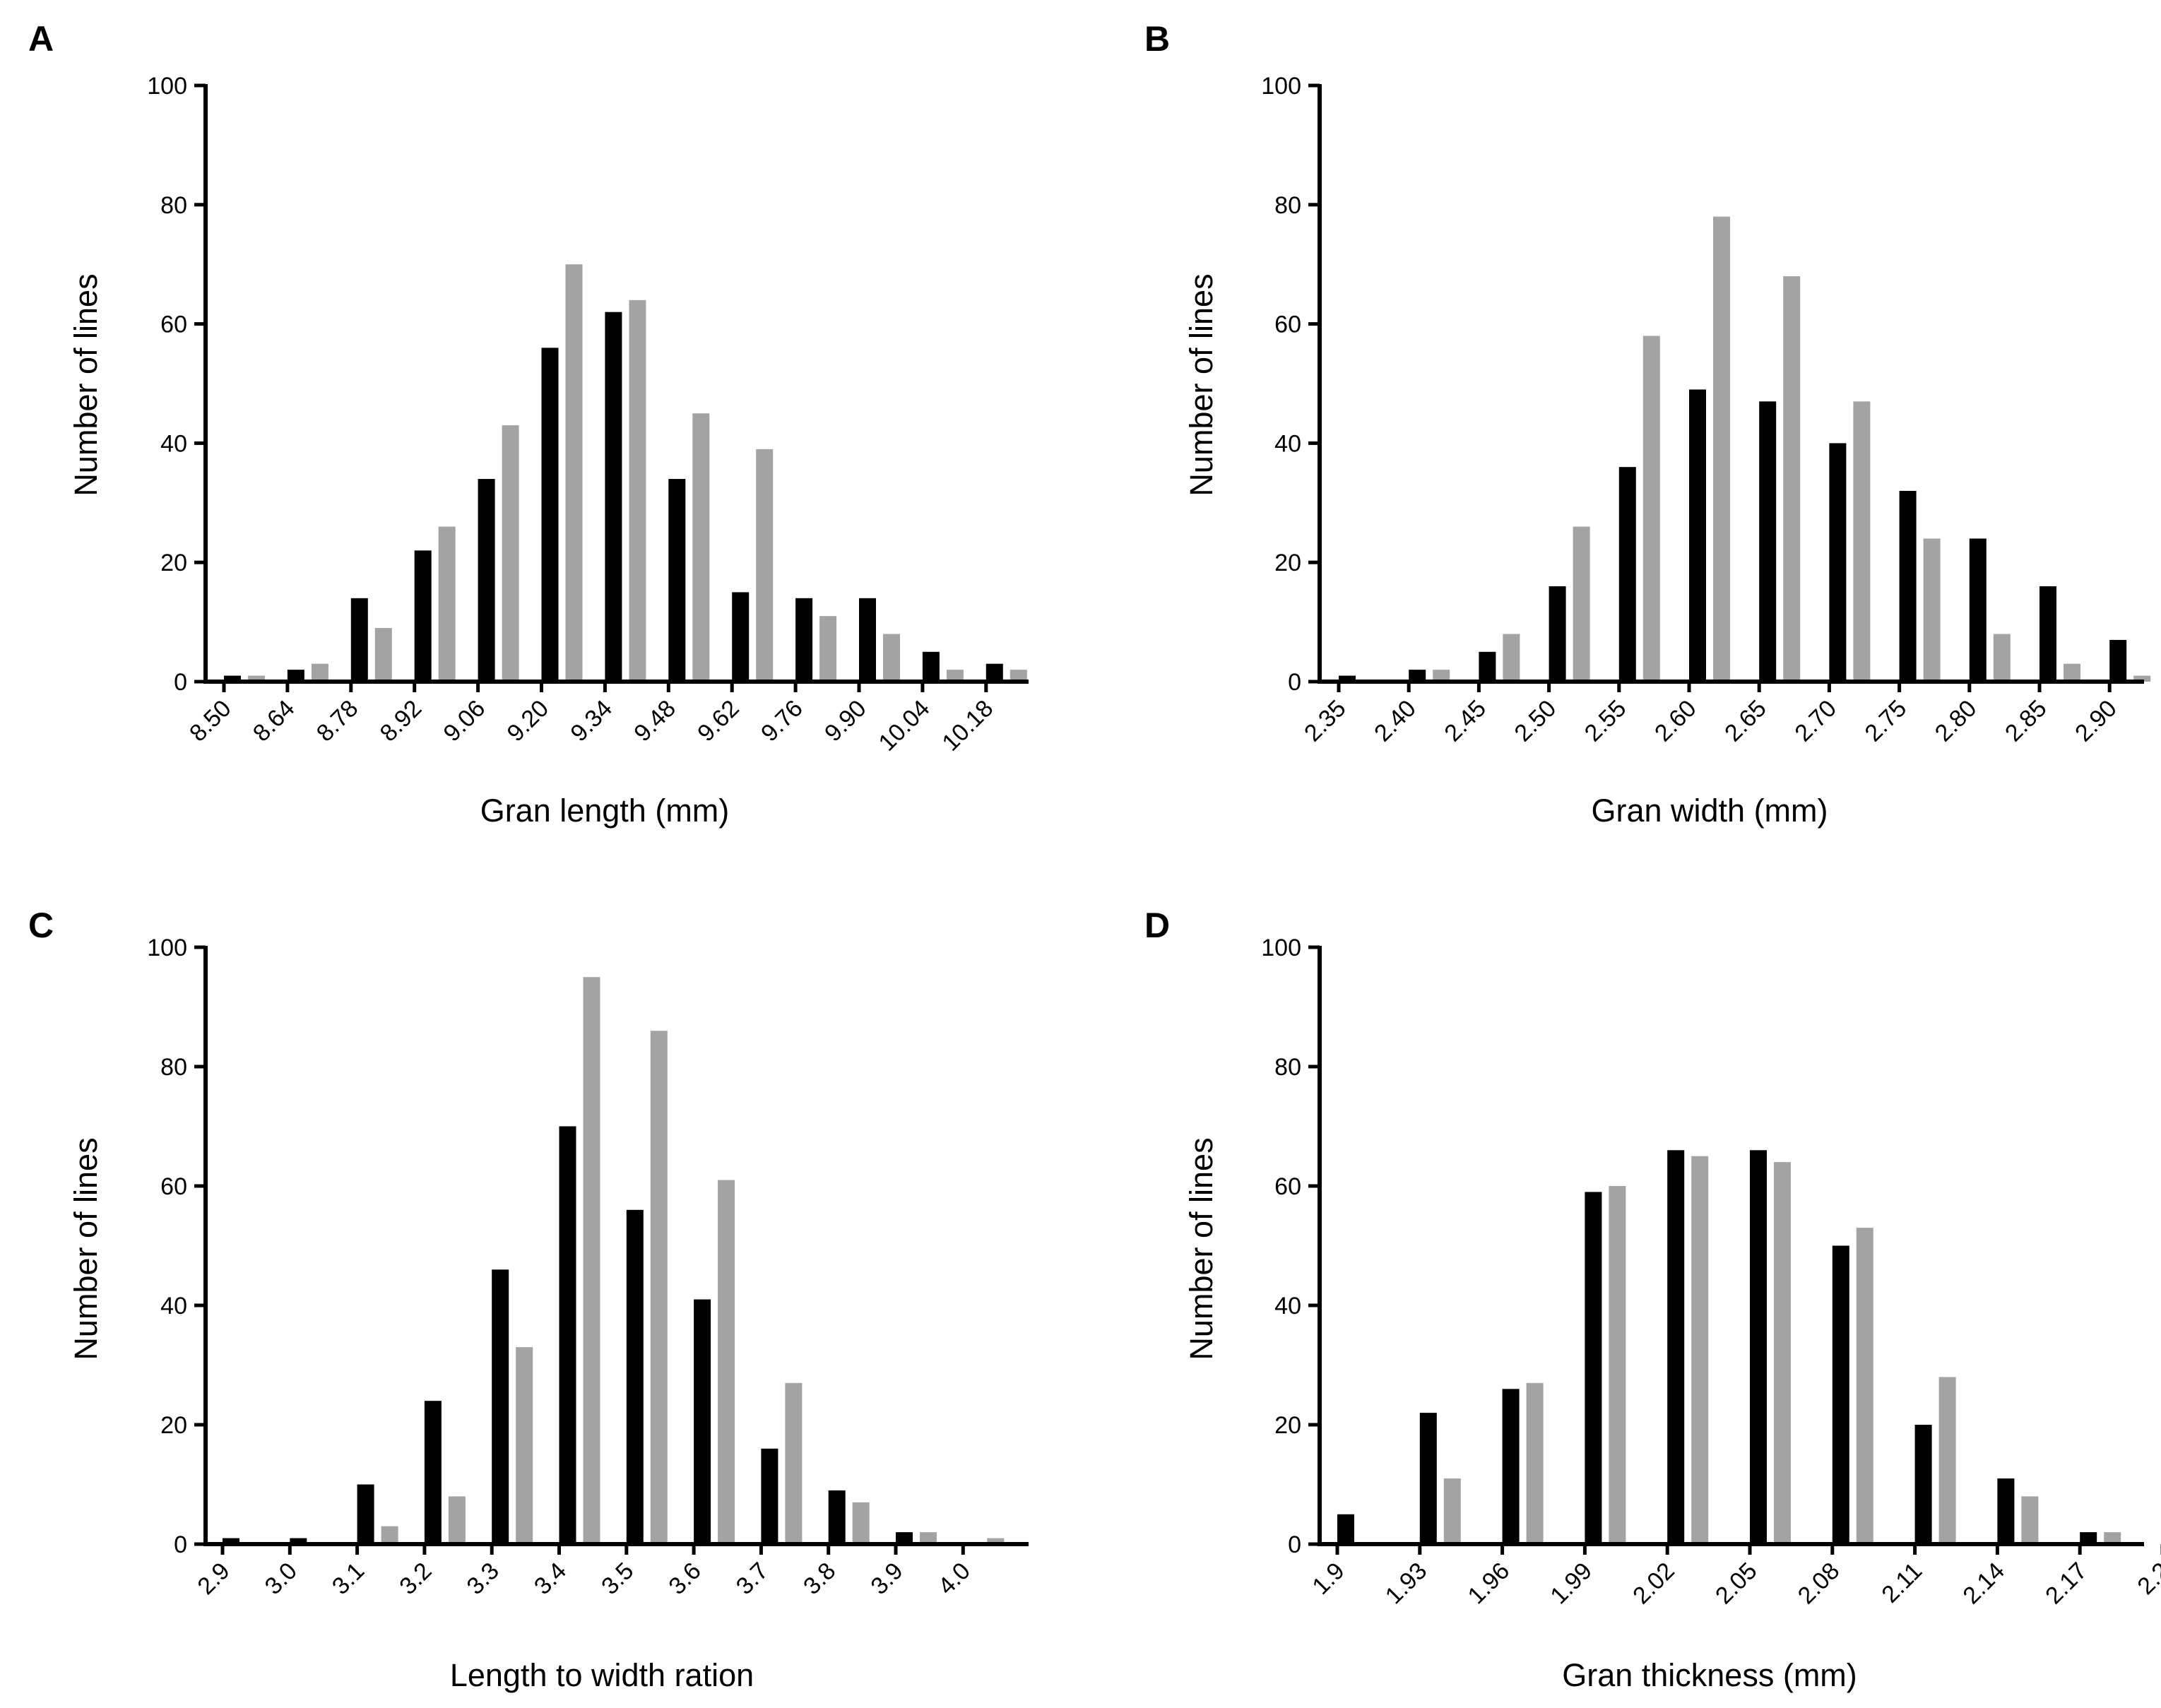 Image resolution: width=2161 pixels, height=1708 pixels. I want to click on panel-d-y-axis: 0 20 40 60 80 100, so click(1291, 1246).